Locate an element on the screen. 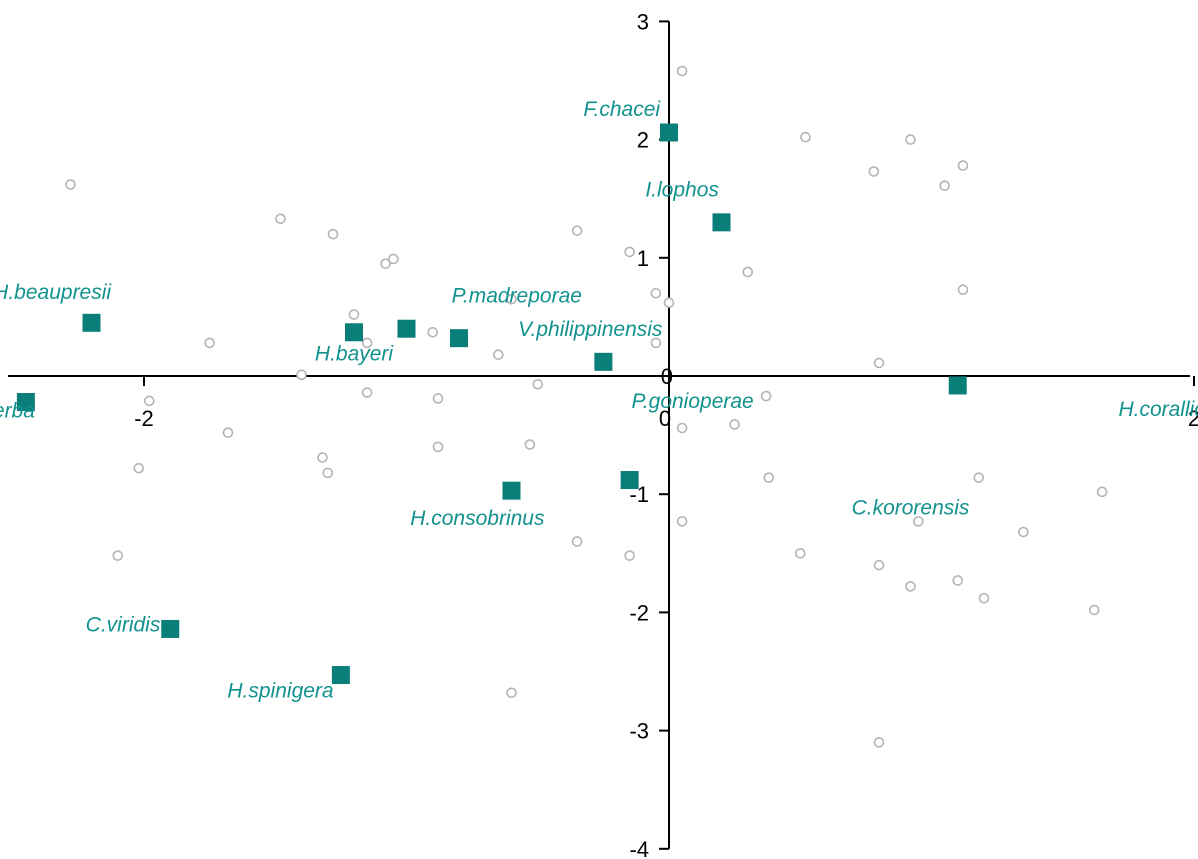 This screenshot has width=1198, height=859. x-tick-label: -2 is located at coordinates (144, 418).